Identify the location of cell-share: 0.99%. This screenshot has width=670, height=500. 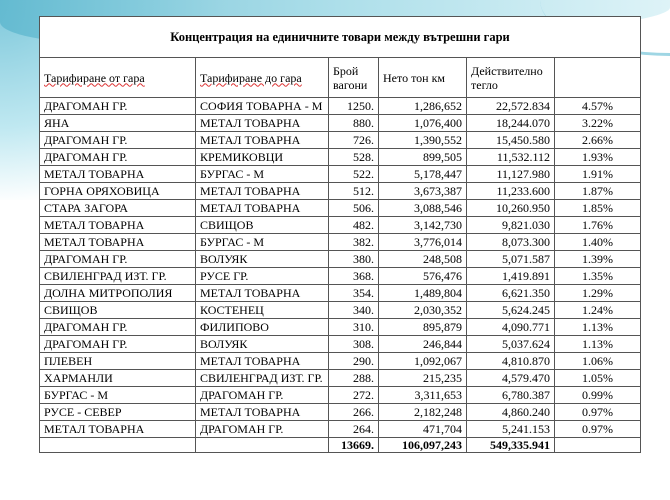
(597, 395).